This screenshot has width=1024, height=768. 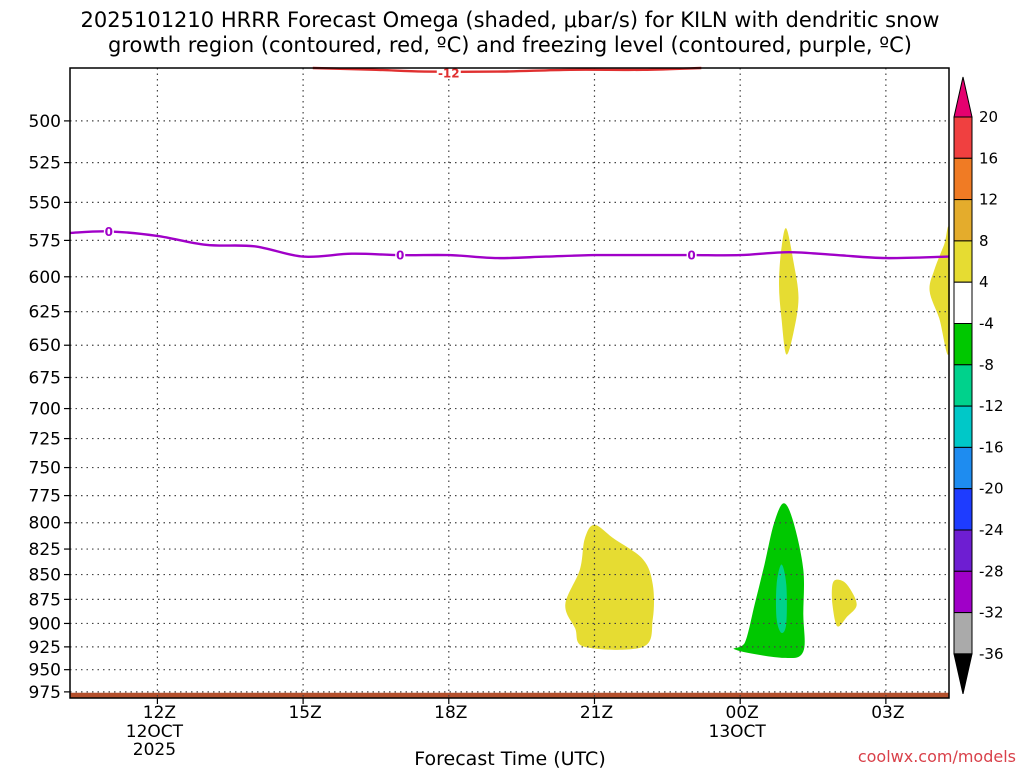 What do you see at coordinates (991, 447) in the screenshot?
I see `colorbar-label--16: -16` at bounding box center [991, 447].